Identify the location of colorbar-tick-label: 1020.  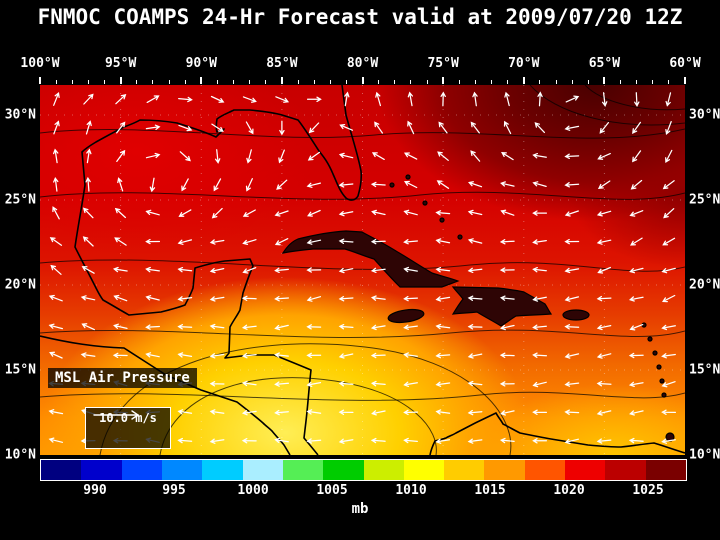
(569, 490).